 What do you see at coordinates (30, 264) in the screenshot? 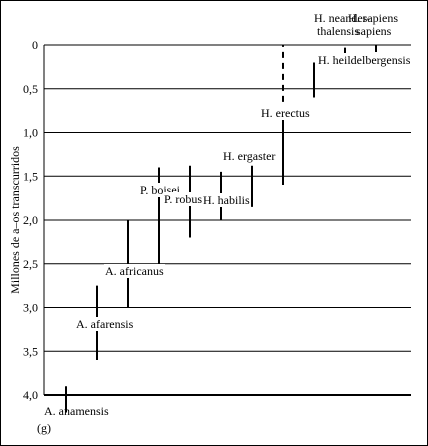
I see `y-tick-label: 2,5` at bounding box center [30, 264].